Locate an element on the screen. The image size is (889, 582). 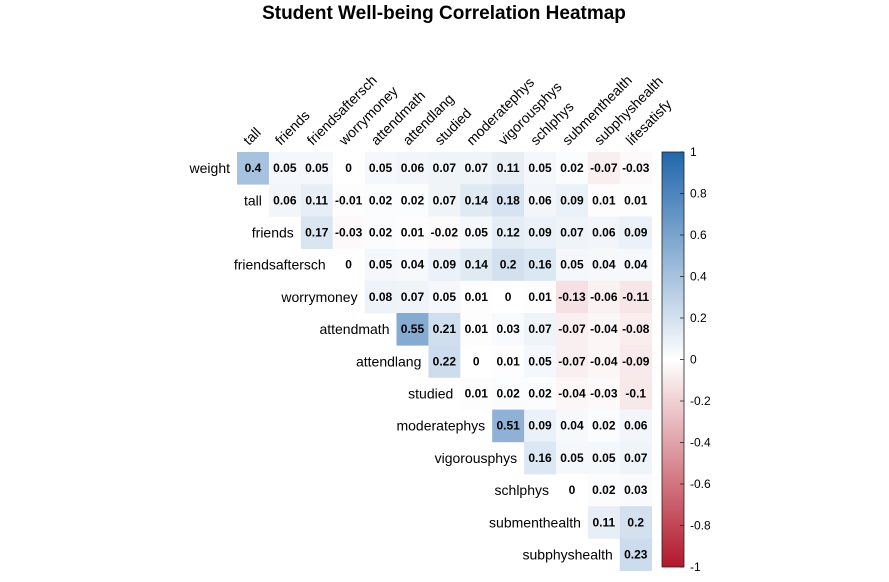
column-label: friends is located at coordinates (292, 127).